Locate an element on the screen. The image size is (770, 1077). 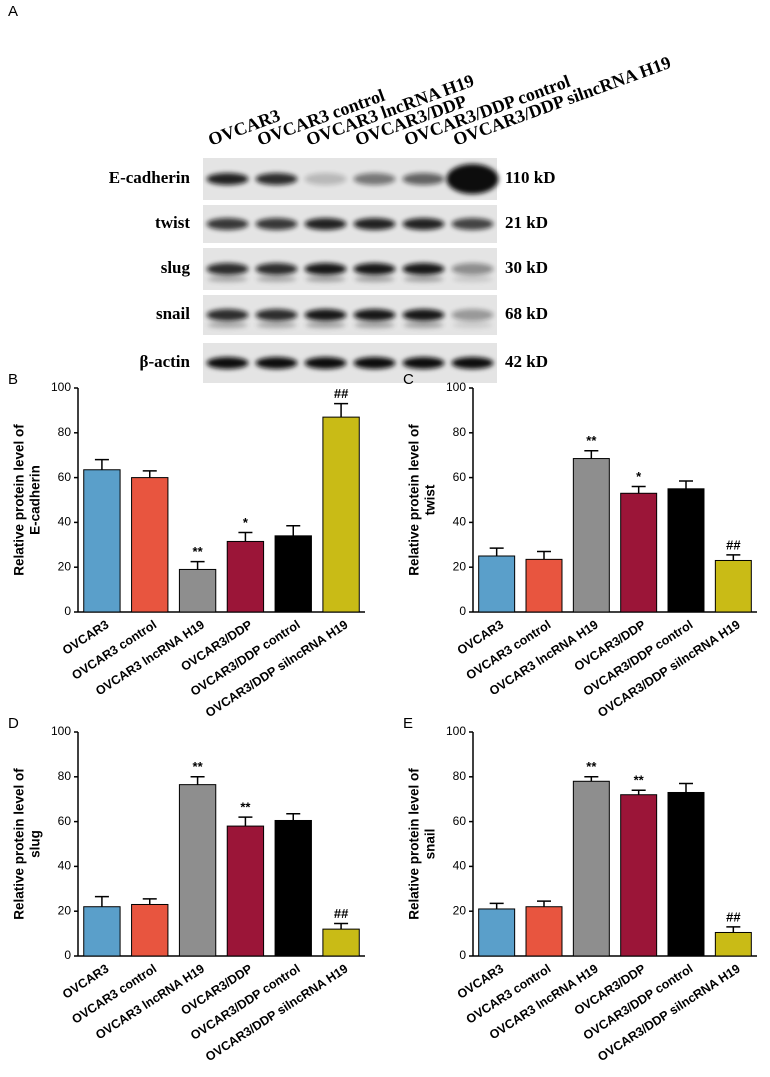
y-axis-label: snail is located at coordinates (430, 844).